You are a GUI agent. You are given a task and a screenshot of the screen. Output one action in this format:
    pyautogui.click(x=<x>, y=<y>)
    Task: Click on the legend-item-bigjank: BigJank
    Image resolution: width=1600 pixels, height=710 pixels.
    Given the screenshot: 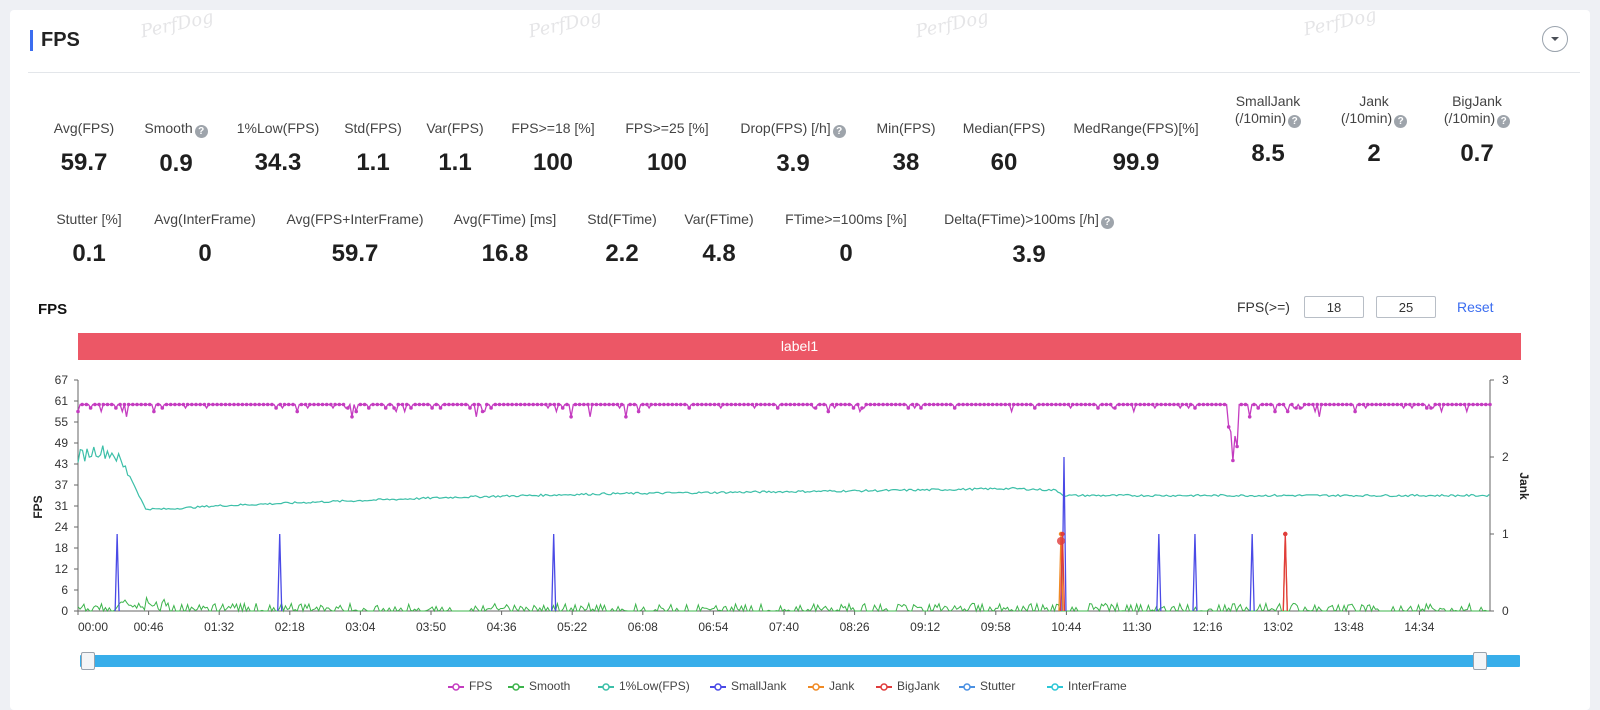 What is the action you would take?
    pyautogui.click(x=908, y=686)
    